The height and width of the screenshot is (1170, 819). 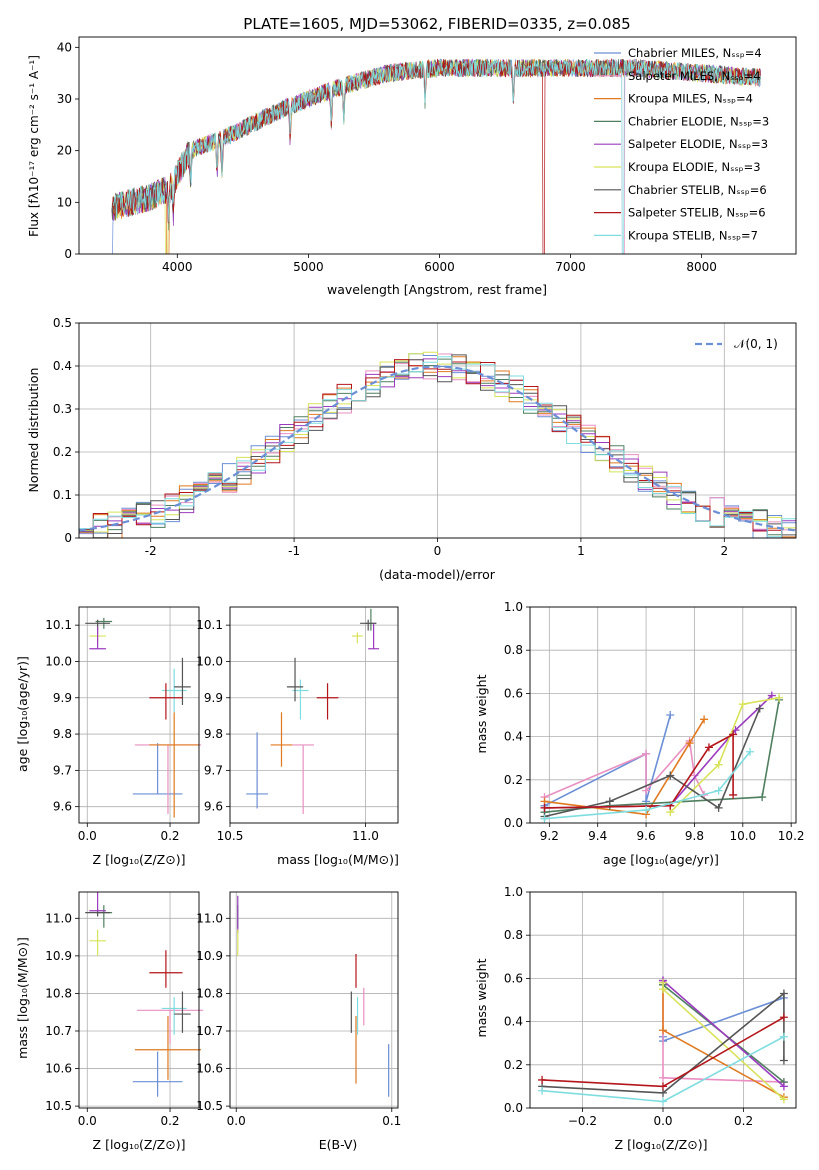 What do you see at coordinates (437, 574) in the screenshot?
I see `residuals-xlabel: (data-model)/error` at bounding box center [437, 574].